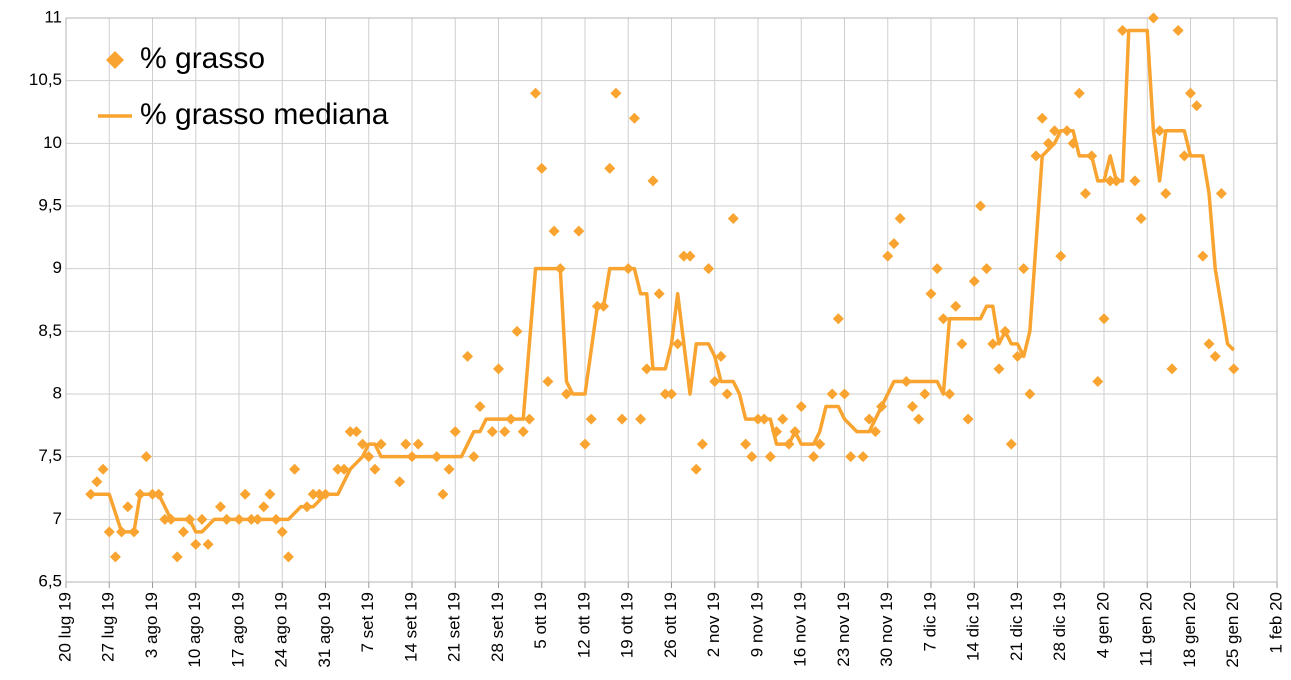 The height and width of the screenshot is (680, 1291). Describe the element at coordinates (713, 624) in the screenshot. I see `x-tick-label: 2 nov 19` at that location.